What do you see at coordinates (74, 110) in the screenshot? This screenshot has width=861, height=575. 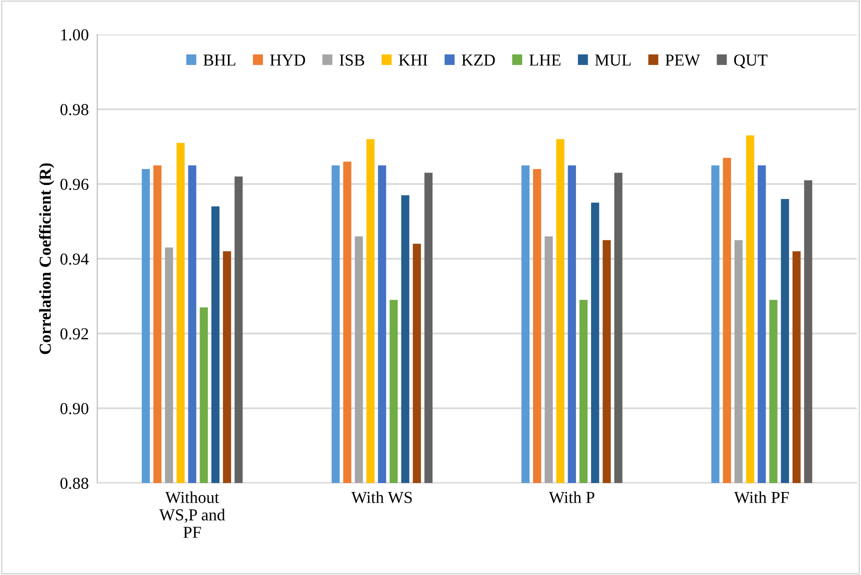 I see `y-tick-label: 0.98` at bounding box center [74, 110].